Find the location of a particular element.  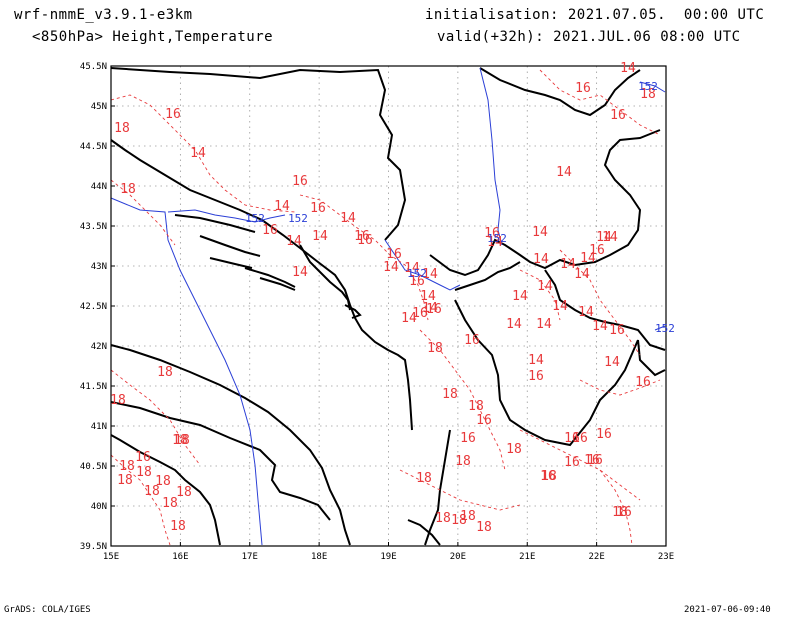

footer-timestamp: 2021-07-06-09:40 is located at coordinates (727, 610).